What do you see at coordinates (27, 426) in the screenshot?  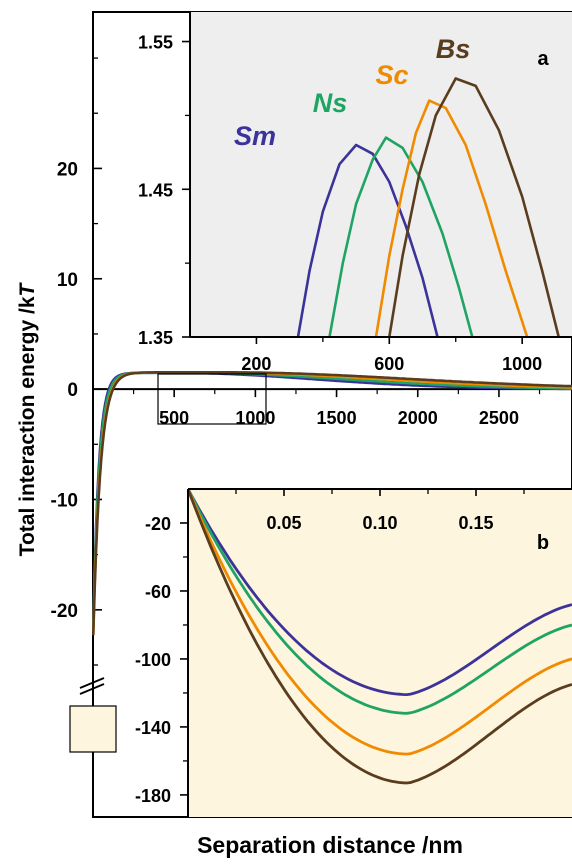 I see `y-axis-label-text: Total interaction energy /k` at bounding box center [27, 426].